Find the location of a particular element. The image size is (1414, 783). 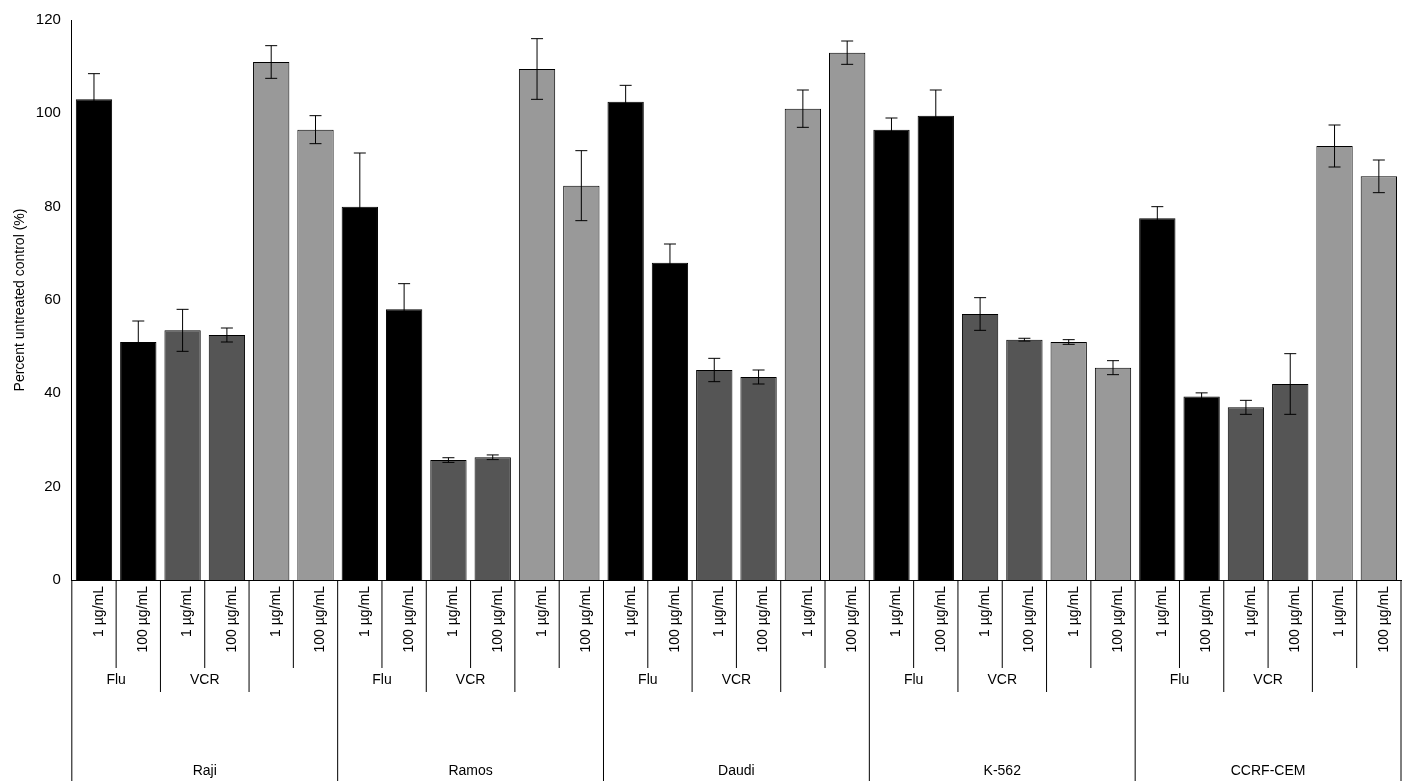

y-tick-label: 100 is located at coordinates (48, 112).